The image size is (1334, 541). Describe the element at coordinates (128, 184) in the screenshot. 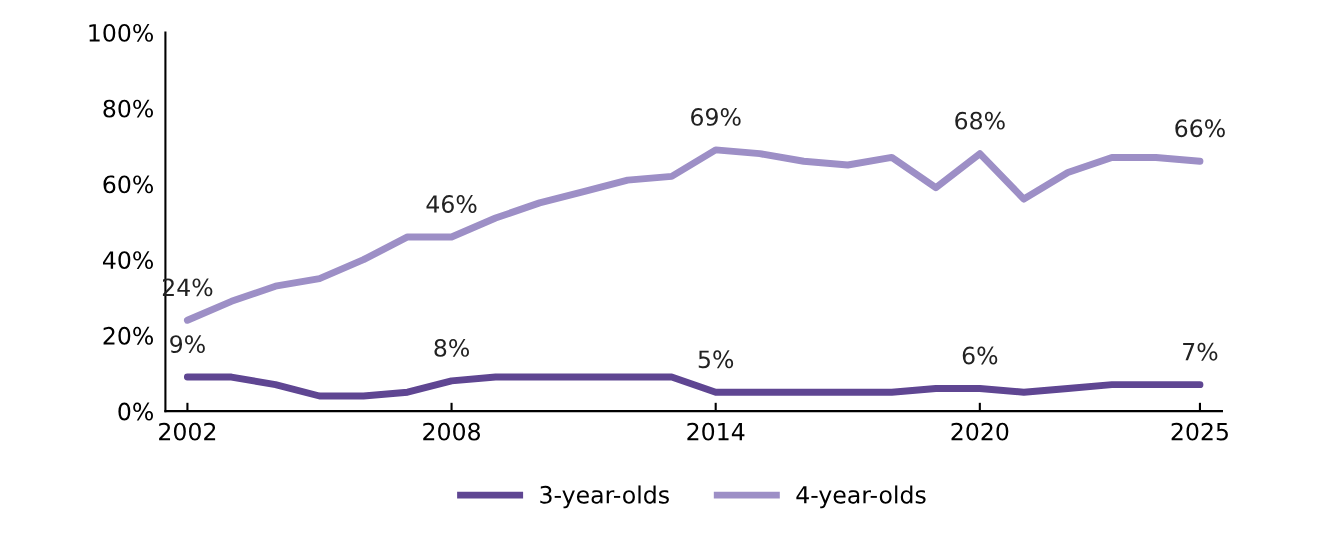

I see `y-tick-label: 60%` at that location.